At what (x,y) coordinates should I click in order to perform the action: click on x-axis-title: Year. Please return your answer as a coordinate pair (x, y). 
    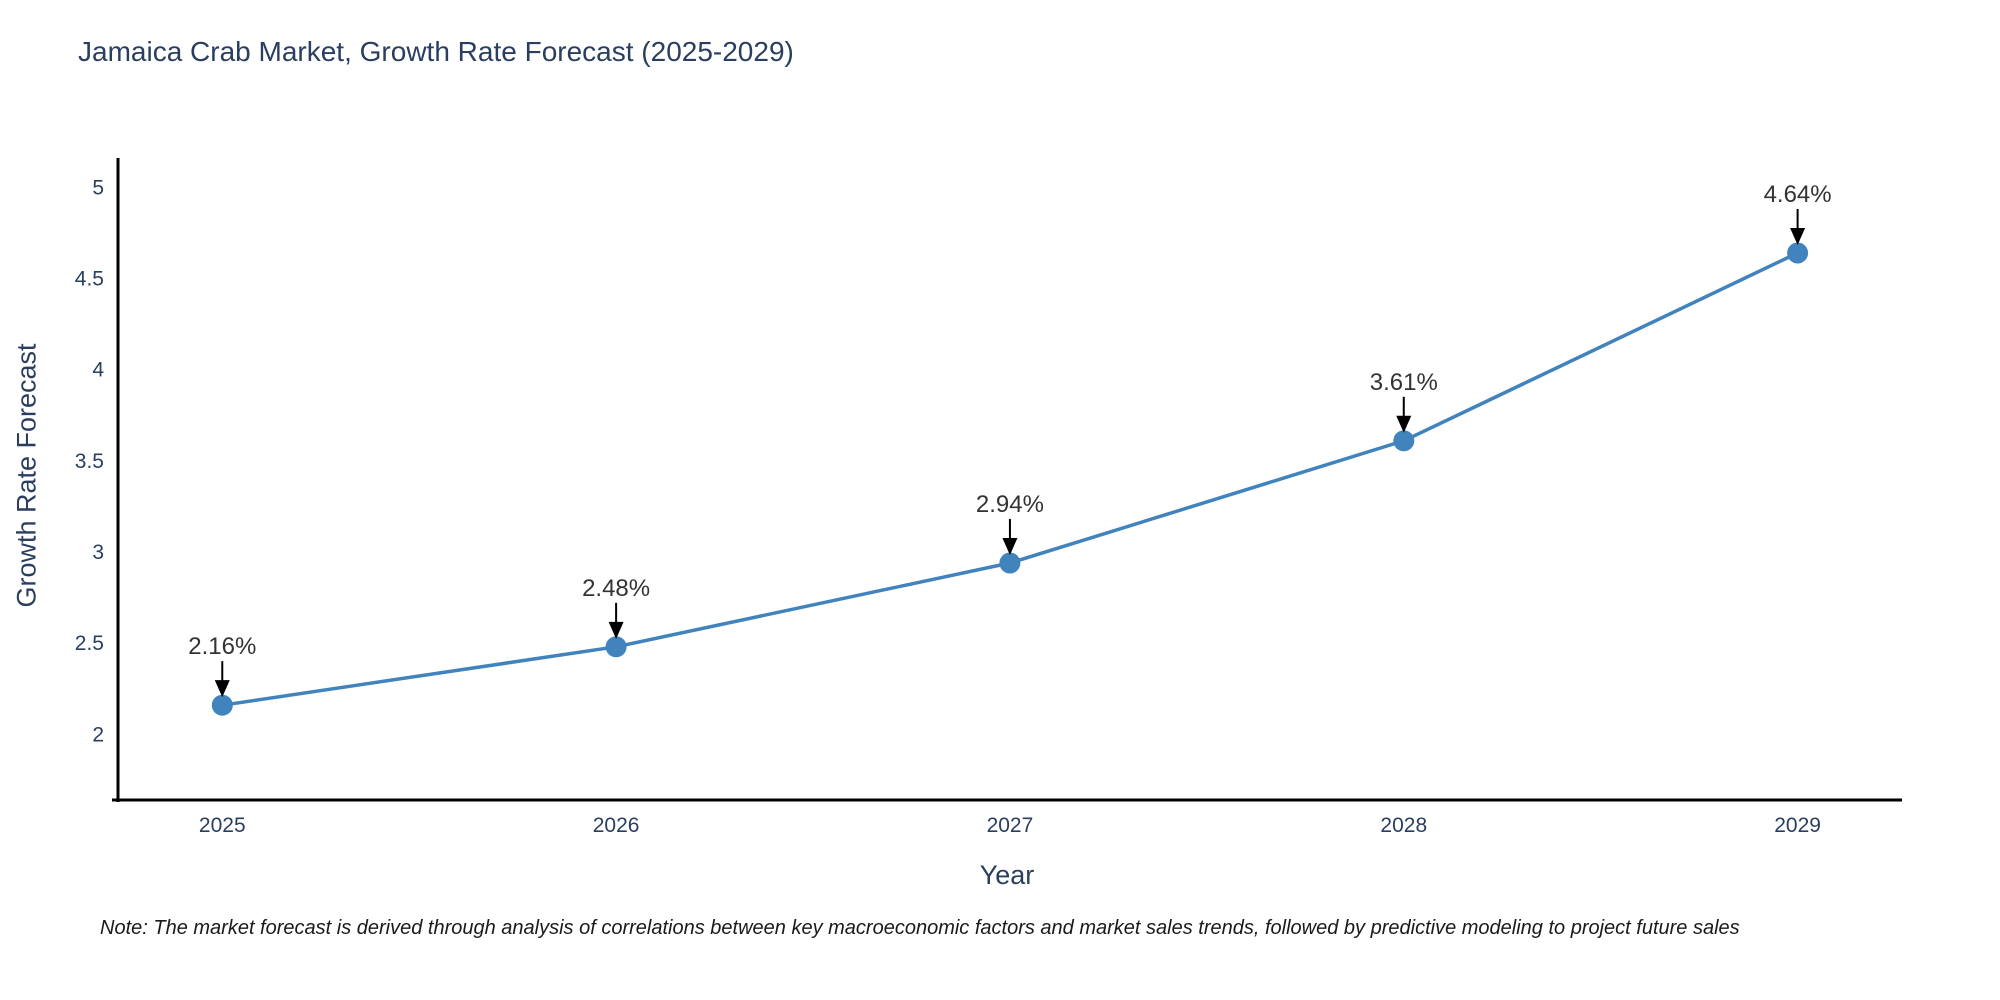
    Looking at the image, I should click on (1007, 875).